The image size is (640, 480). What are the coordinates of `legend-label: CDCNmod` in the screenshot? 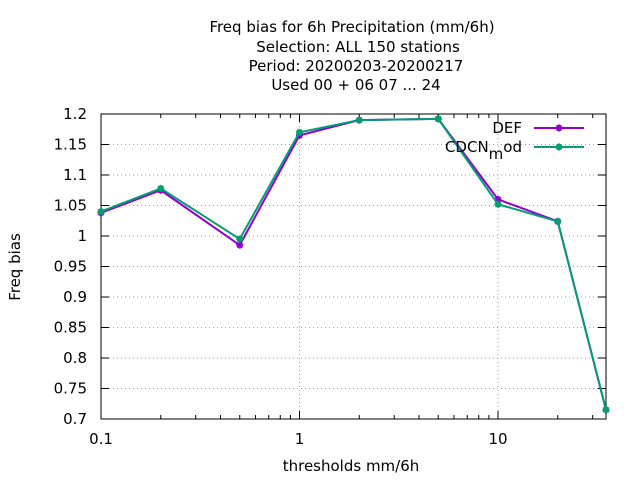 It's located at (483, 150).